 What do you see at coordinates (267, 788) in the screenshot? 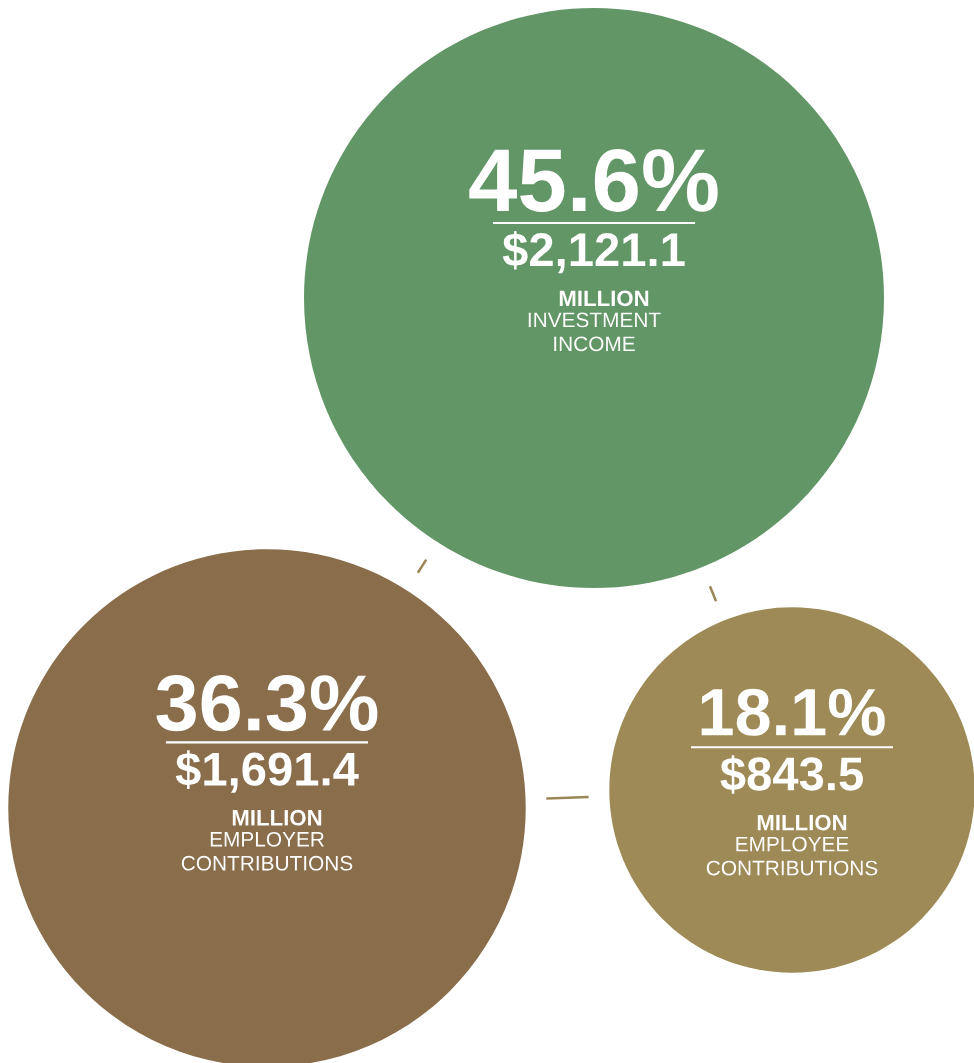
I see `text: $1,691.4 MILLION` at bounding box center [267, 788].